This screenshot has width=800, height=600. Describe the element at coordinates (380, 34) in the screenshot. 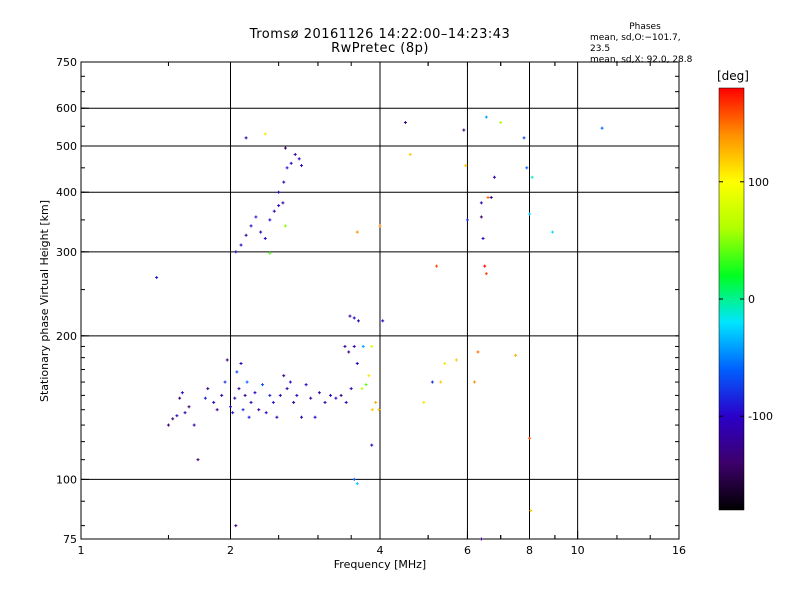

I see `chart-title: Tromsø 20161126 14:22:00–14:23:43` at that location.